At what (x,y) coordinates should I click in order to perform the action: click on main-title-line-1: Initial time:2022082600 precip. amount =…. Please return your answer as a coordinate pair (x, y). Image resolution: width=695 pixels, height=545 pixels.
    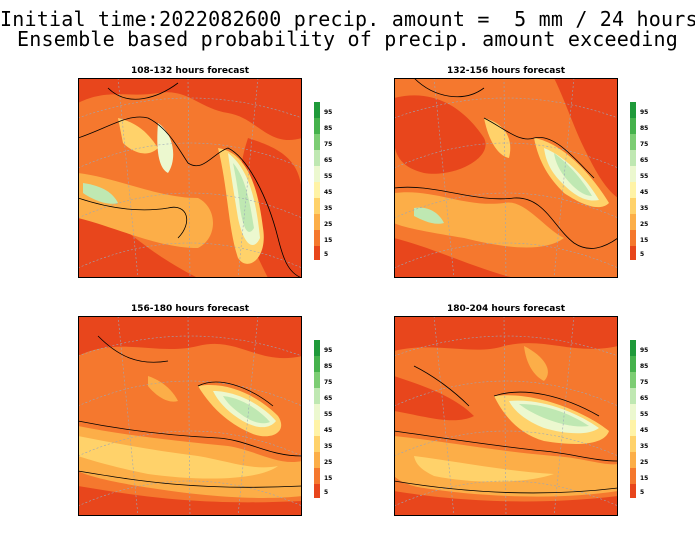
    Looking at the image, I should click on (347, 19).